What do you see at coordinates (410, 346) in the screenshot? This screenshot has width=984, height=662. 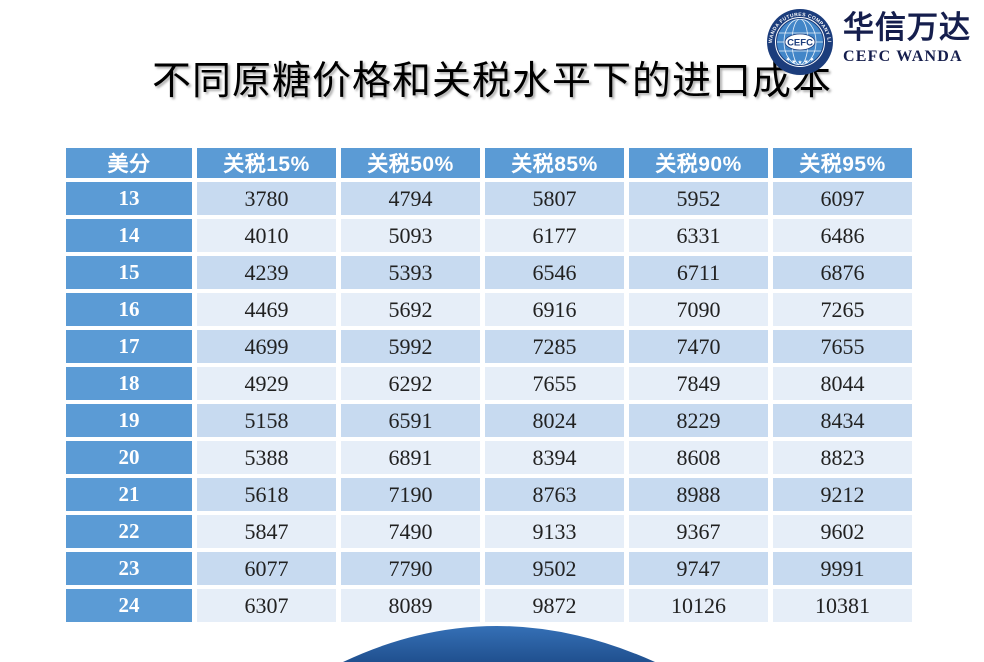 I see `cost-cell: 5992` at bounding box center [410, 346].